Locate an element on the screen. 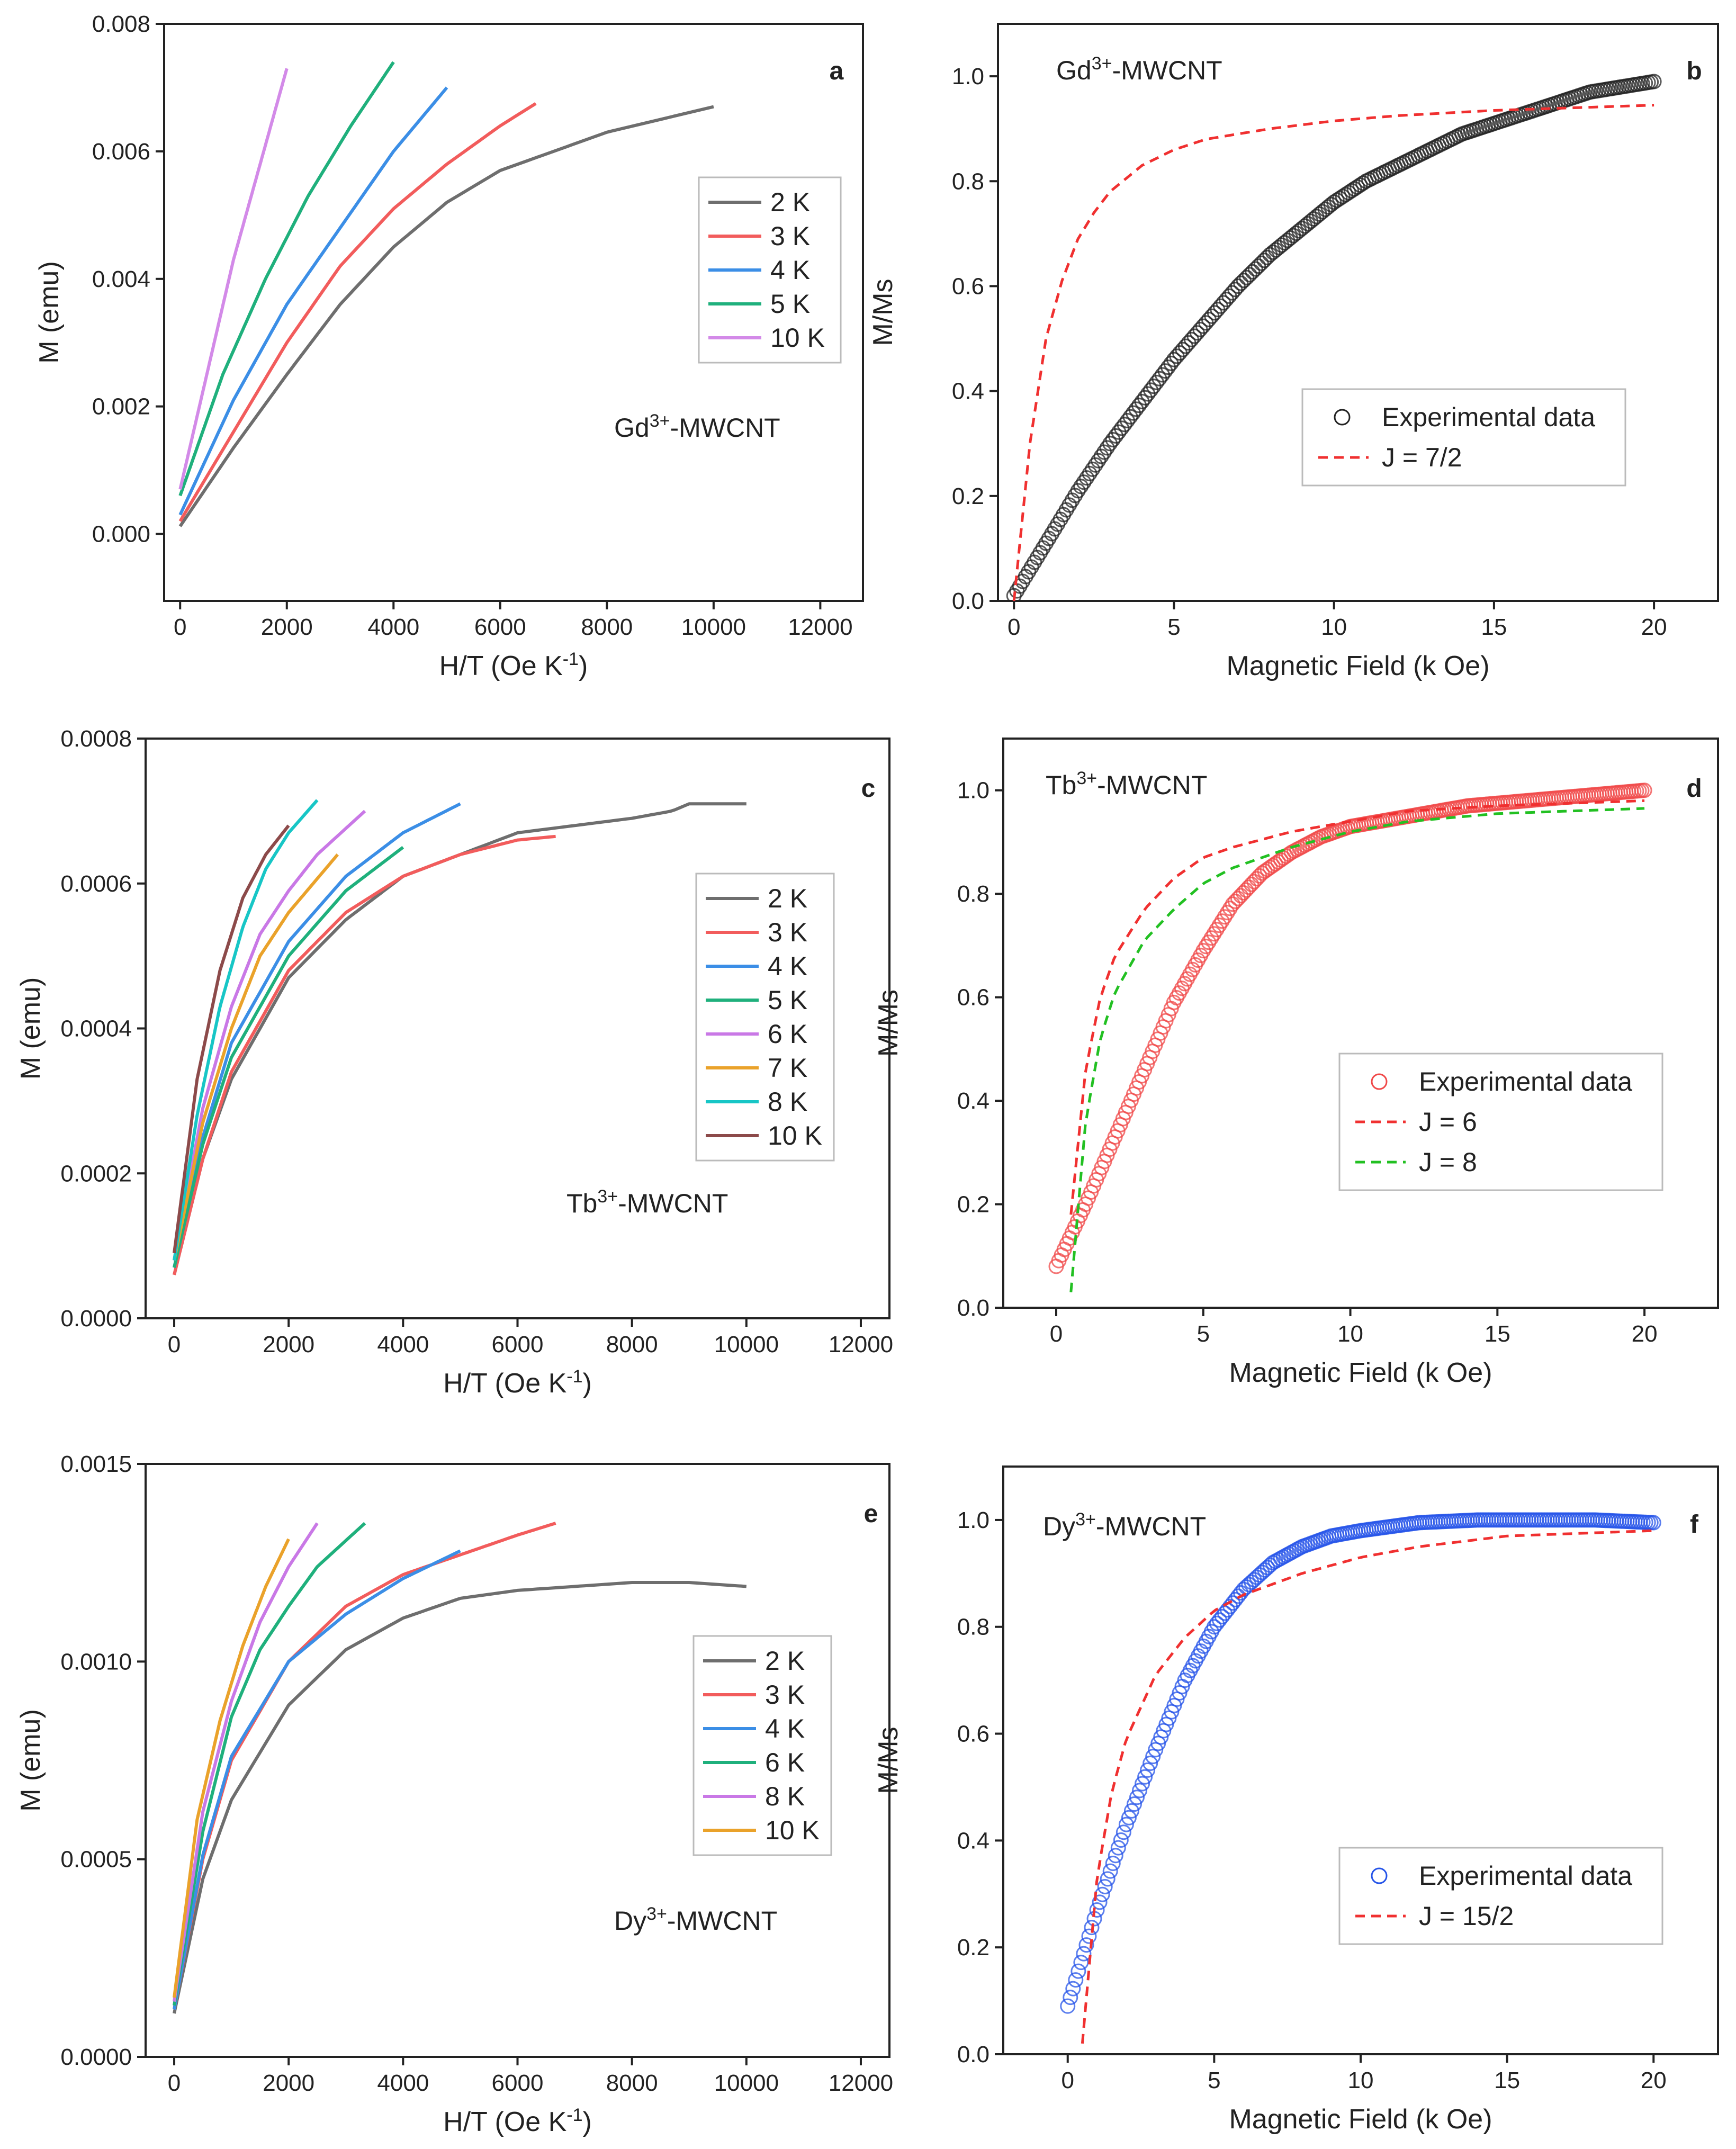  legend-item: 4 K is located at coordinates (756, 966).